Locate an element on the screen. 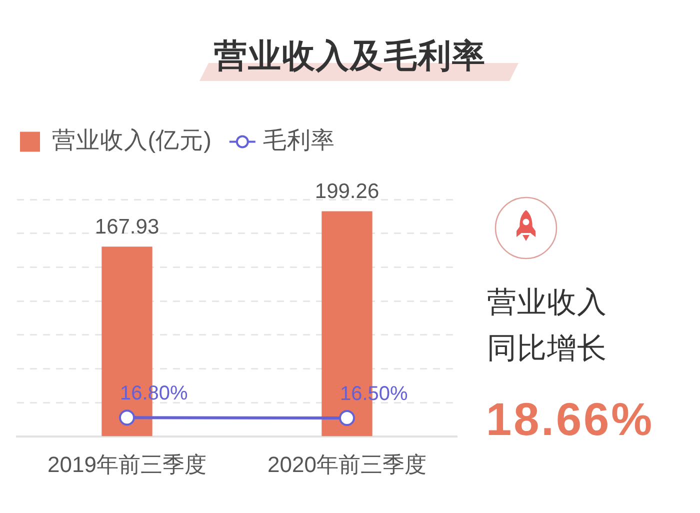  text: 营业收入同比增长 is located at coordinates (547, 326).